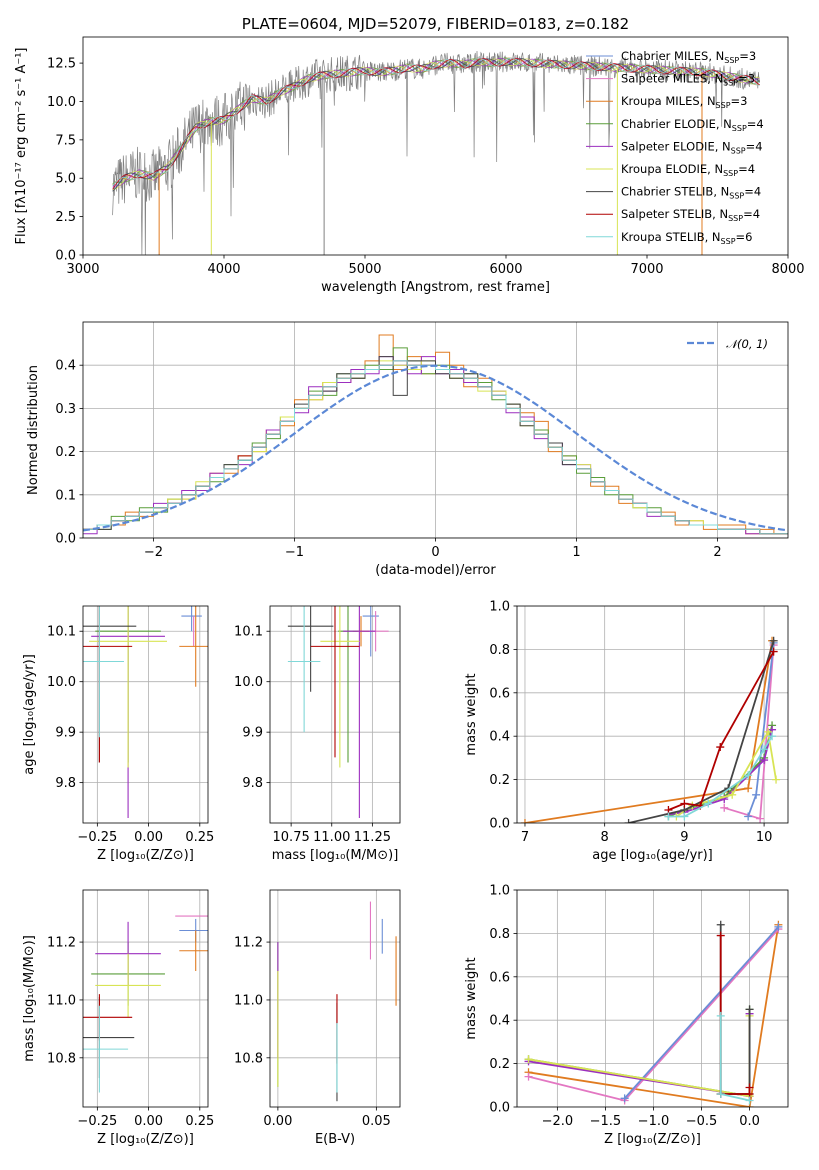  Describe the element at coordinates (61, 943) in the screenshot. I see `y-tick-label: 11.2` at that location.